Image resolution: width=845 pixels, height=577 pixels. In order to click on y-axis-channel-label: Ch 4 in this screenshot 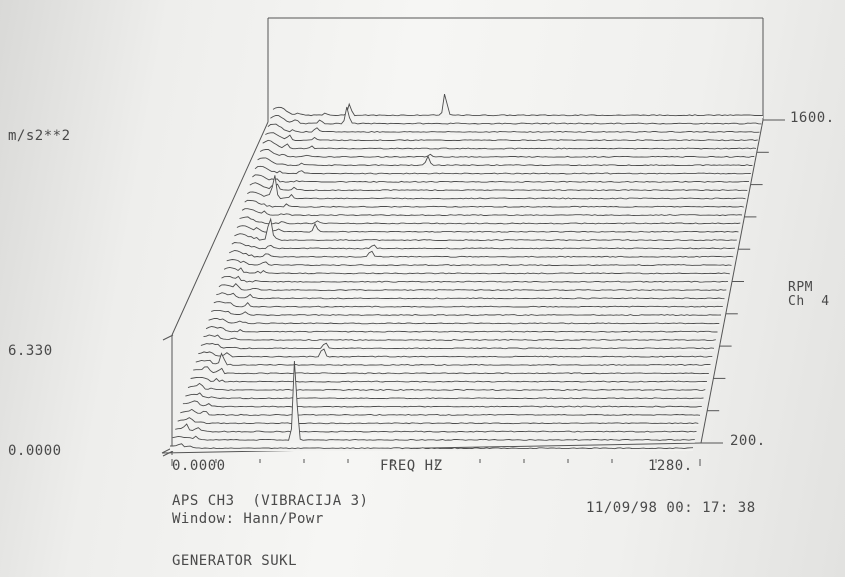, I will do `click(809, 301)`.